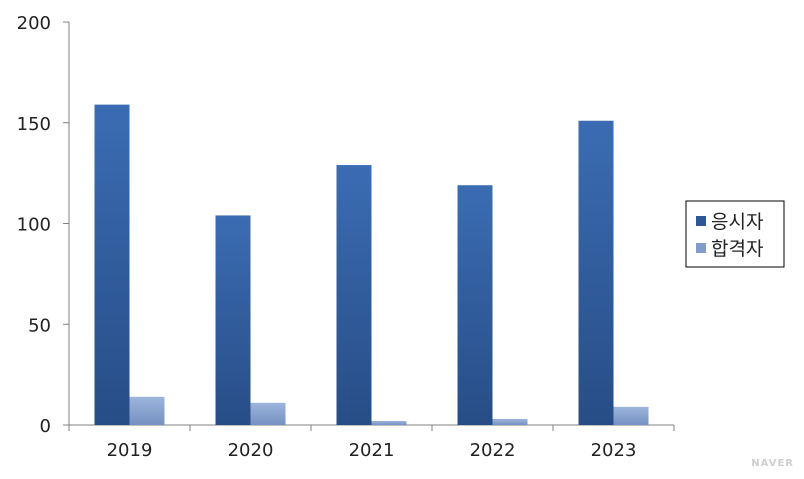  I want to click on x-tick-label: 2022, so click(493, 450).